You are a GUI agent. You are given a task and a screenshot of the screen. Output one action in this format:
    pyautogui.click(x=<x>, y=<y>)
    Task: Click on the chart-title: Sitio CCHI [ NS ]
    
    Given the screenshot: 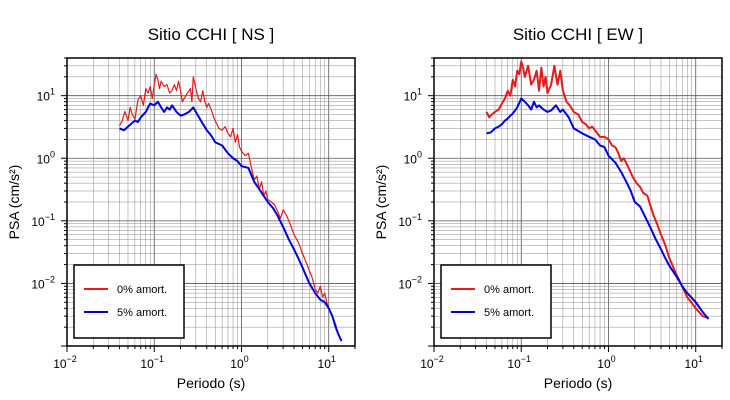 What is the action you would take?
    pyautogui.click(x=211, y=34)
    